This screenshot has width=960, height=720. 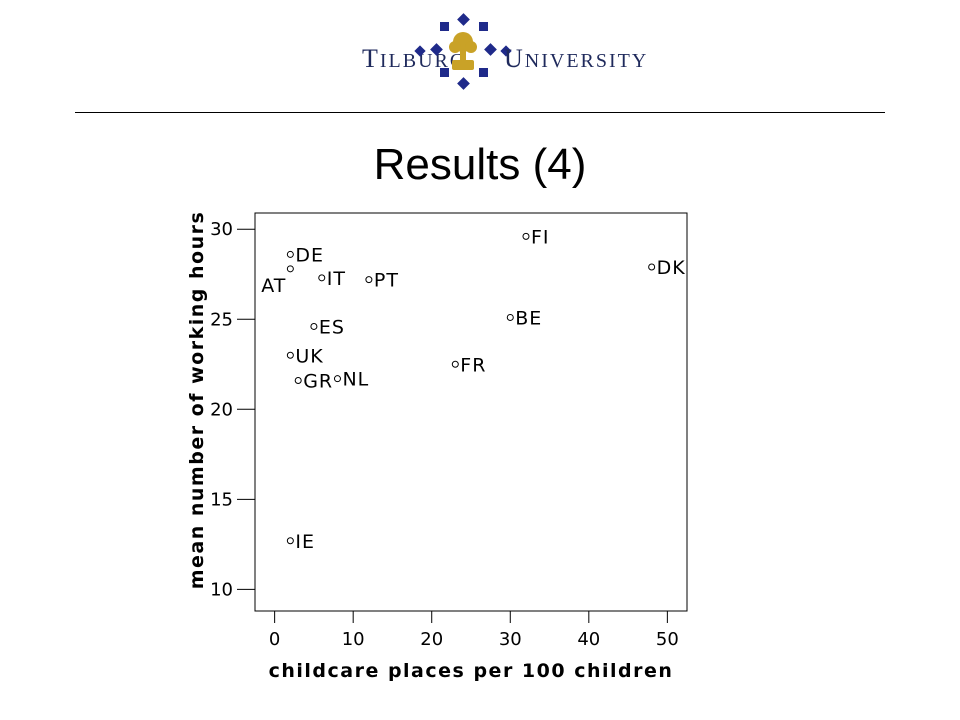 What do you see at coordinates (386, 281) in the screenshot?
I see `point-label: PT` at bounding box center [386, 281].